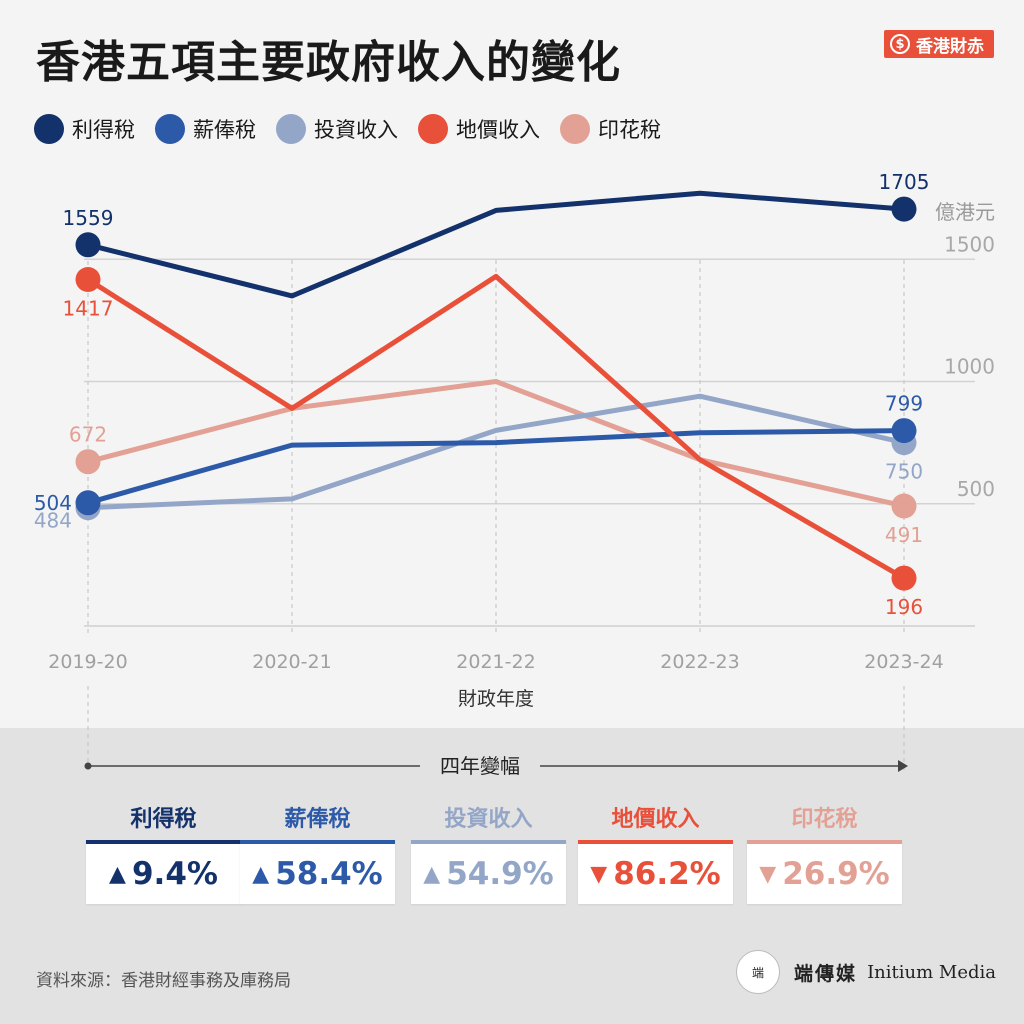 The width and height of the screenshot is (1024, 1024). What do you see at coordinates (976, 489) in the screenshot?
I see `y-tick-label: 500` at bounding box center [976, 489].